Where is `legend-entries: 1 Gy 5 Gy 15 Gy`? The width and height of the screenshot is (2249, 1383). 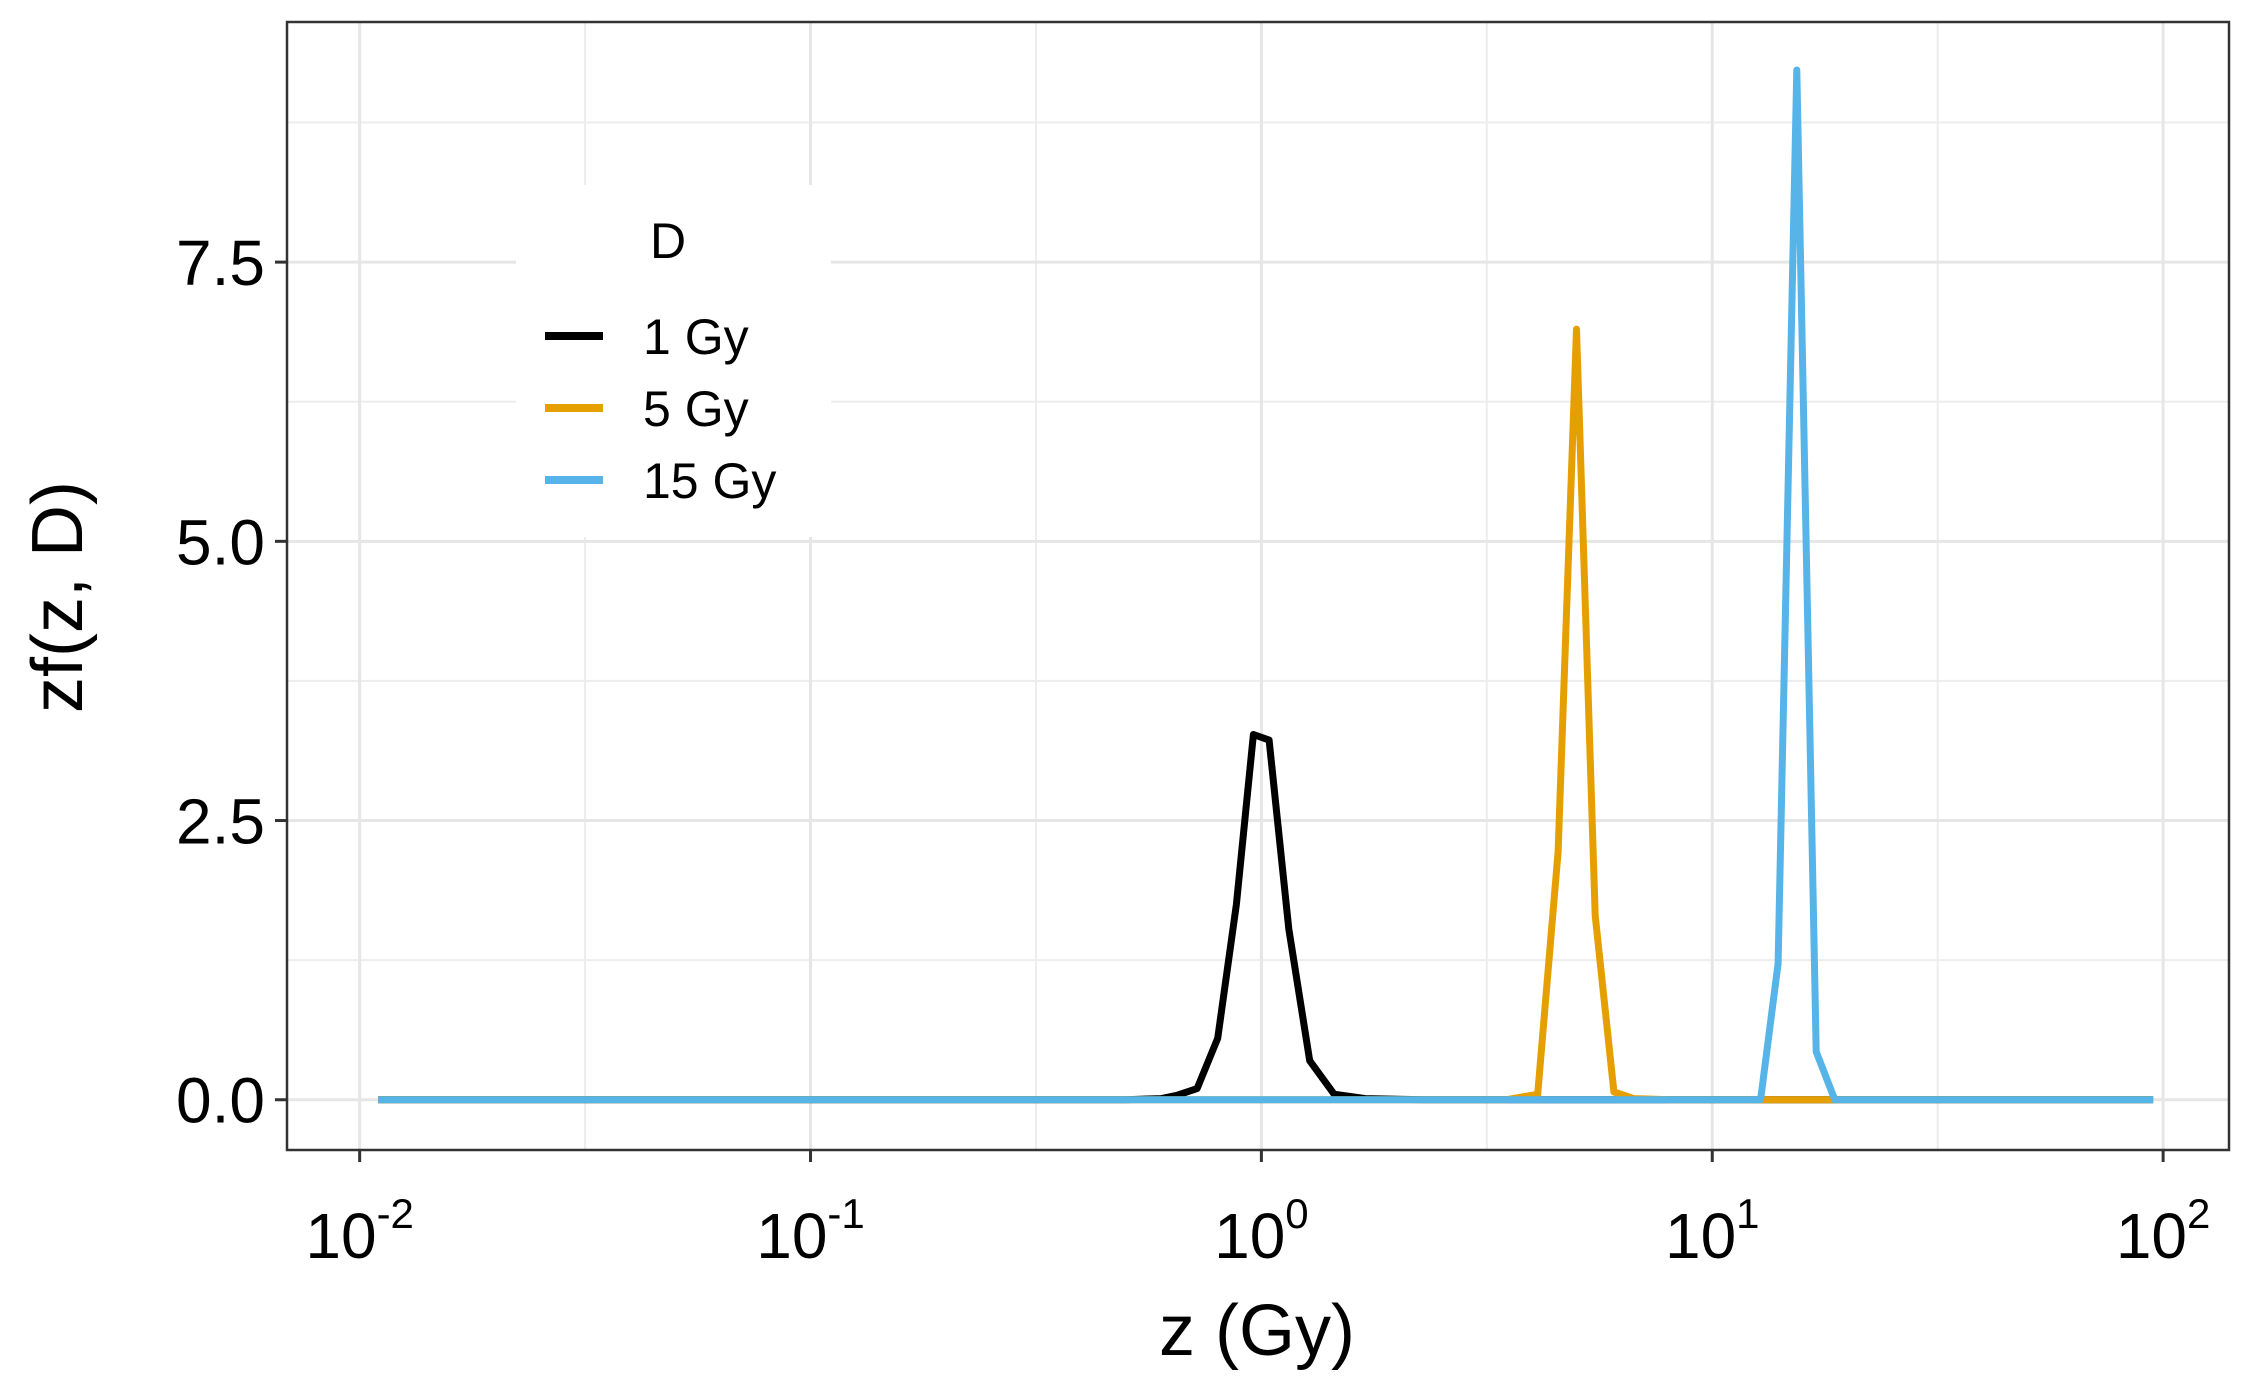
legend-entries: 1 Gy 5 Gy 15 Gy is located at coordinates (660, 409).